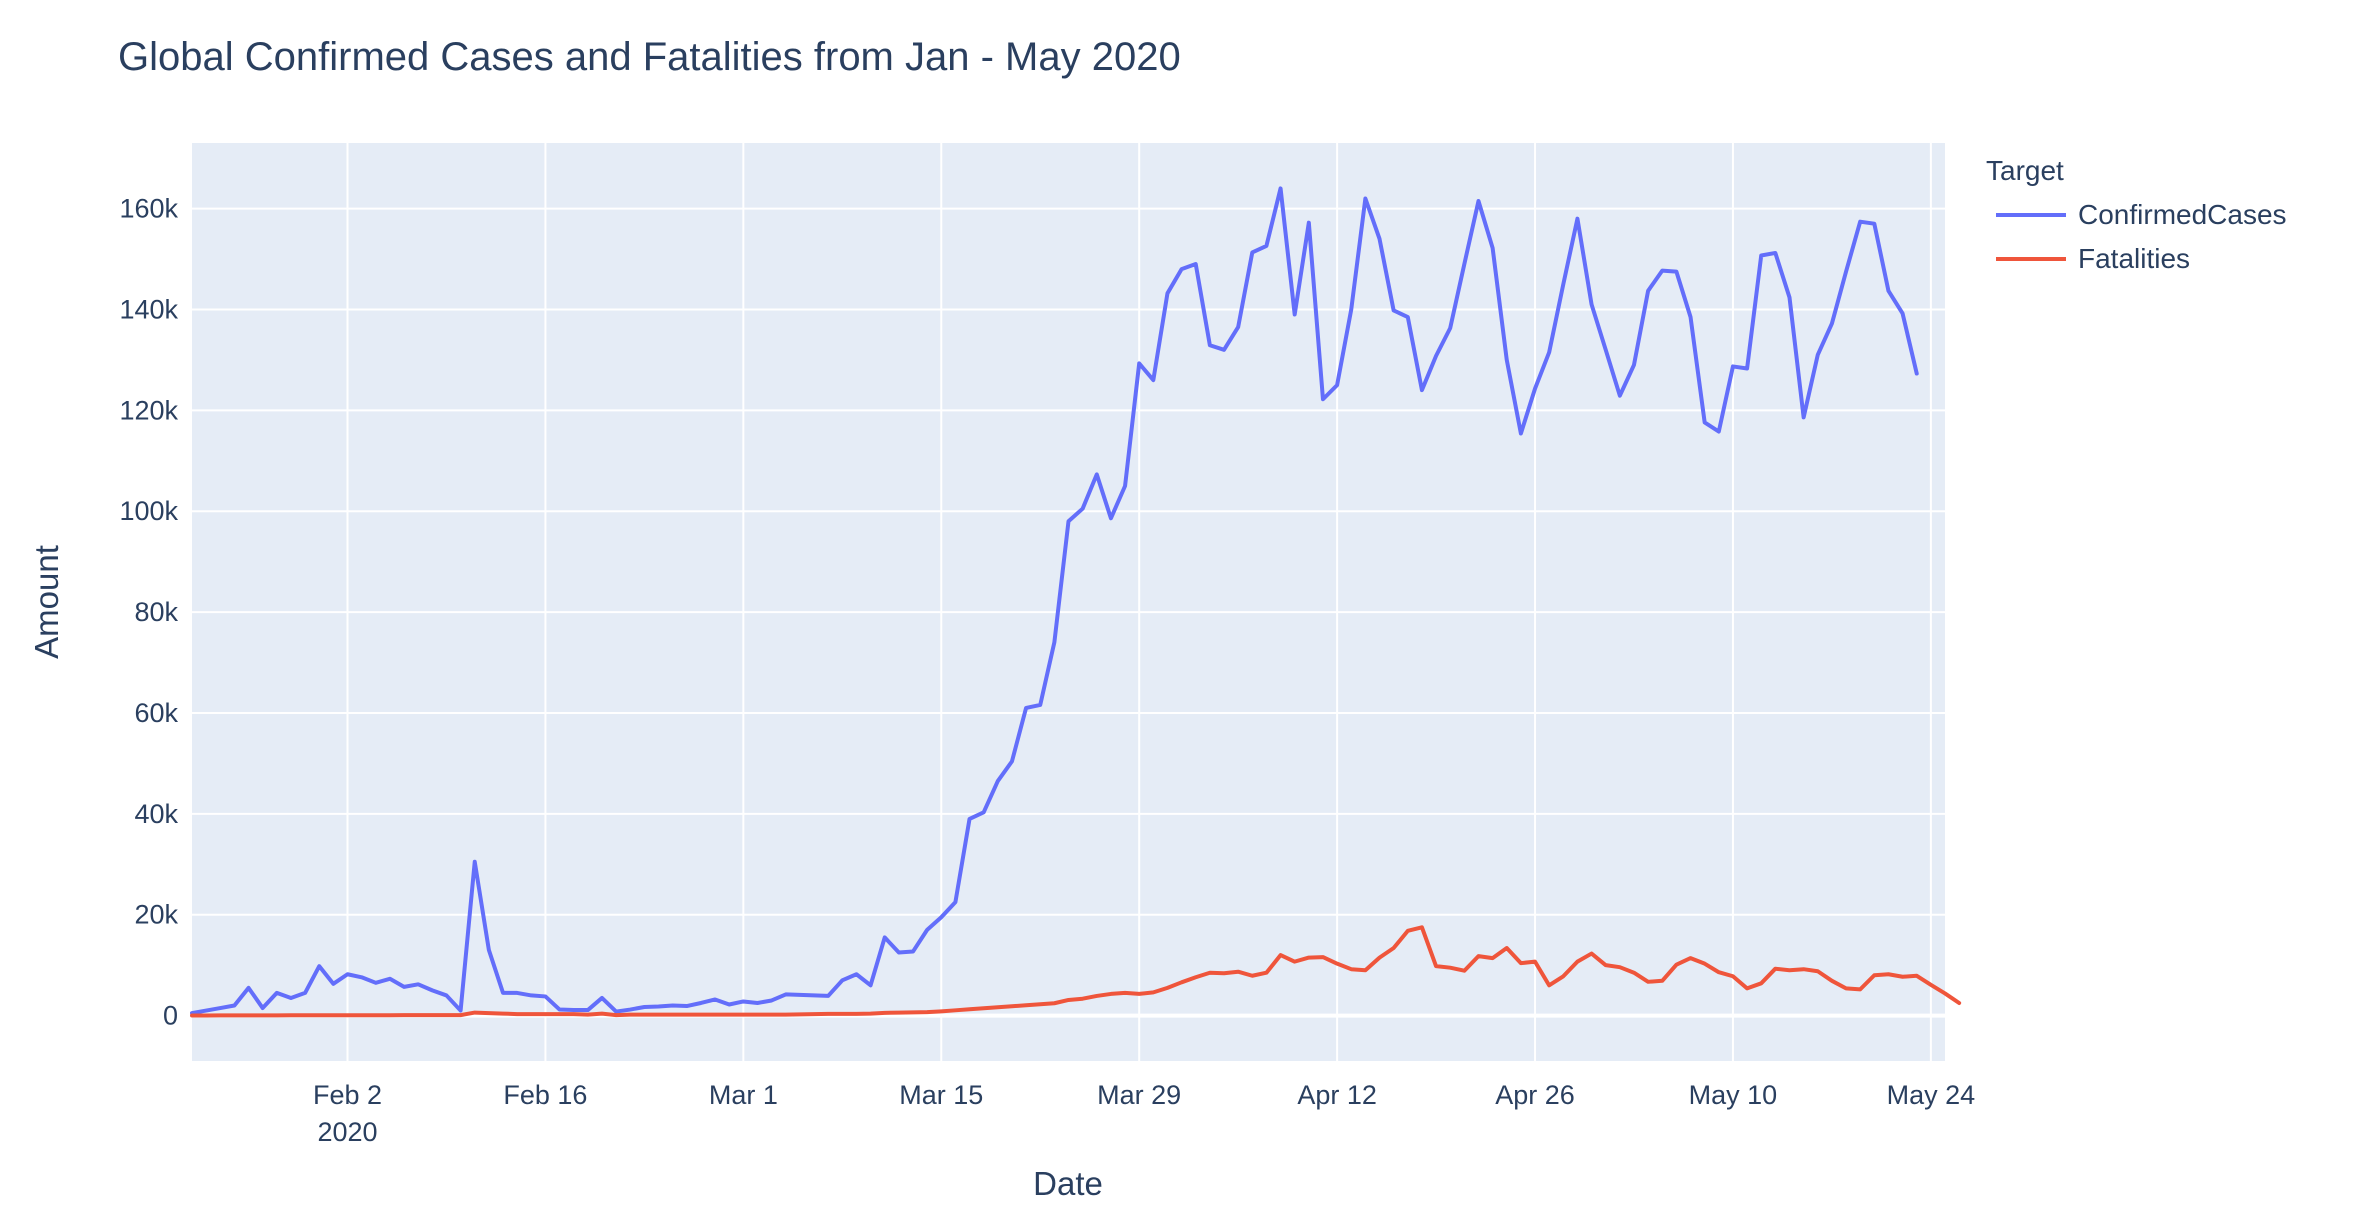  Describe the element at coordinates (148, 309) in the screenshot. I see `y-tick-label: 140k` at that location.